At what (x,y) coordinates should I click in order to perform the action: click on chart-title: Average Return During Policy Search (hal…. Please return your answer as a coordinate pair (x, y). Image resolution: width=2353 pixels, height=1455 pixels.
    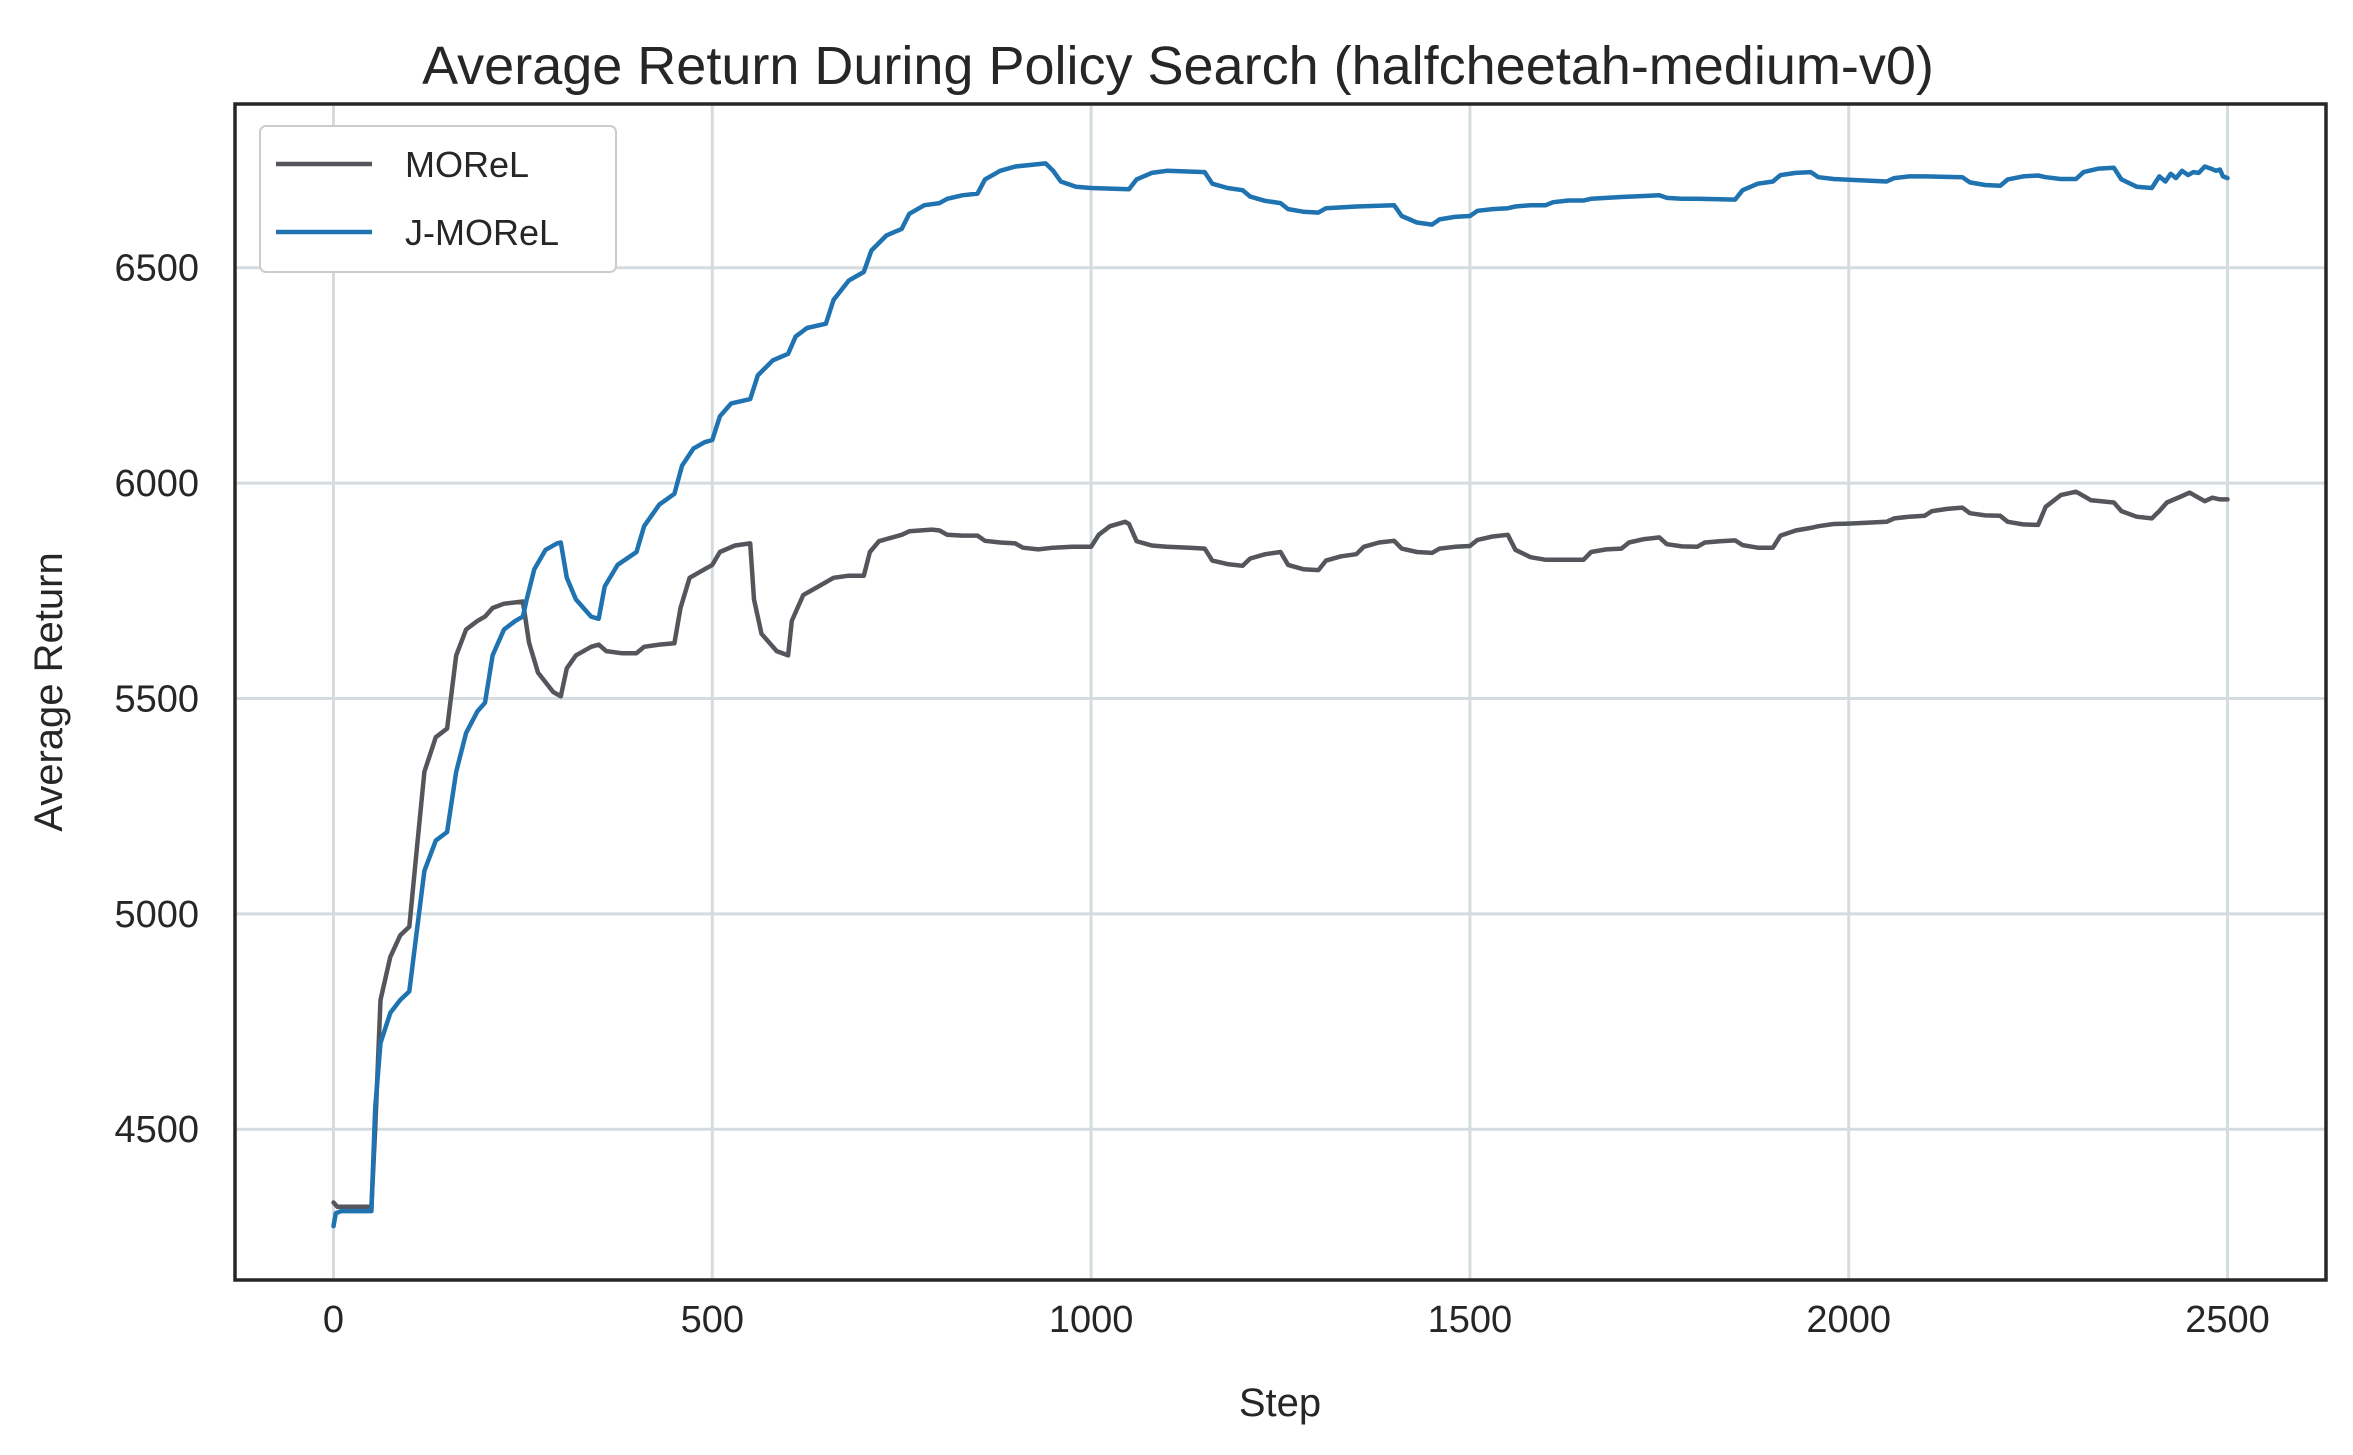
    Looking at the image, I should click on (1178, 66).